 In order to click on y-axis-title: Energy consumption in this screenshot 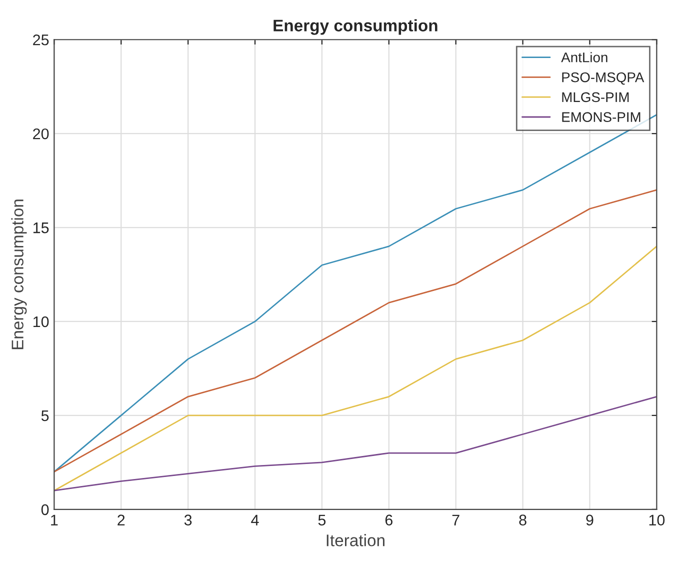, I will do `click(19, 275)`.